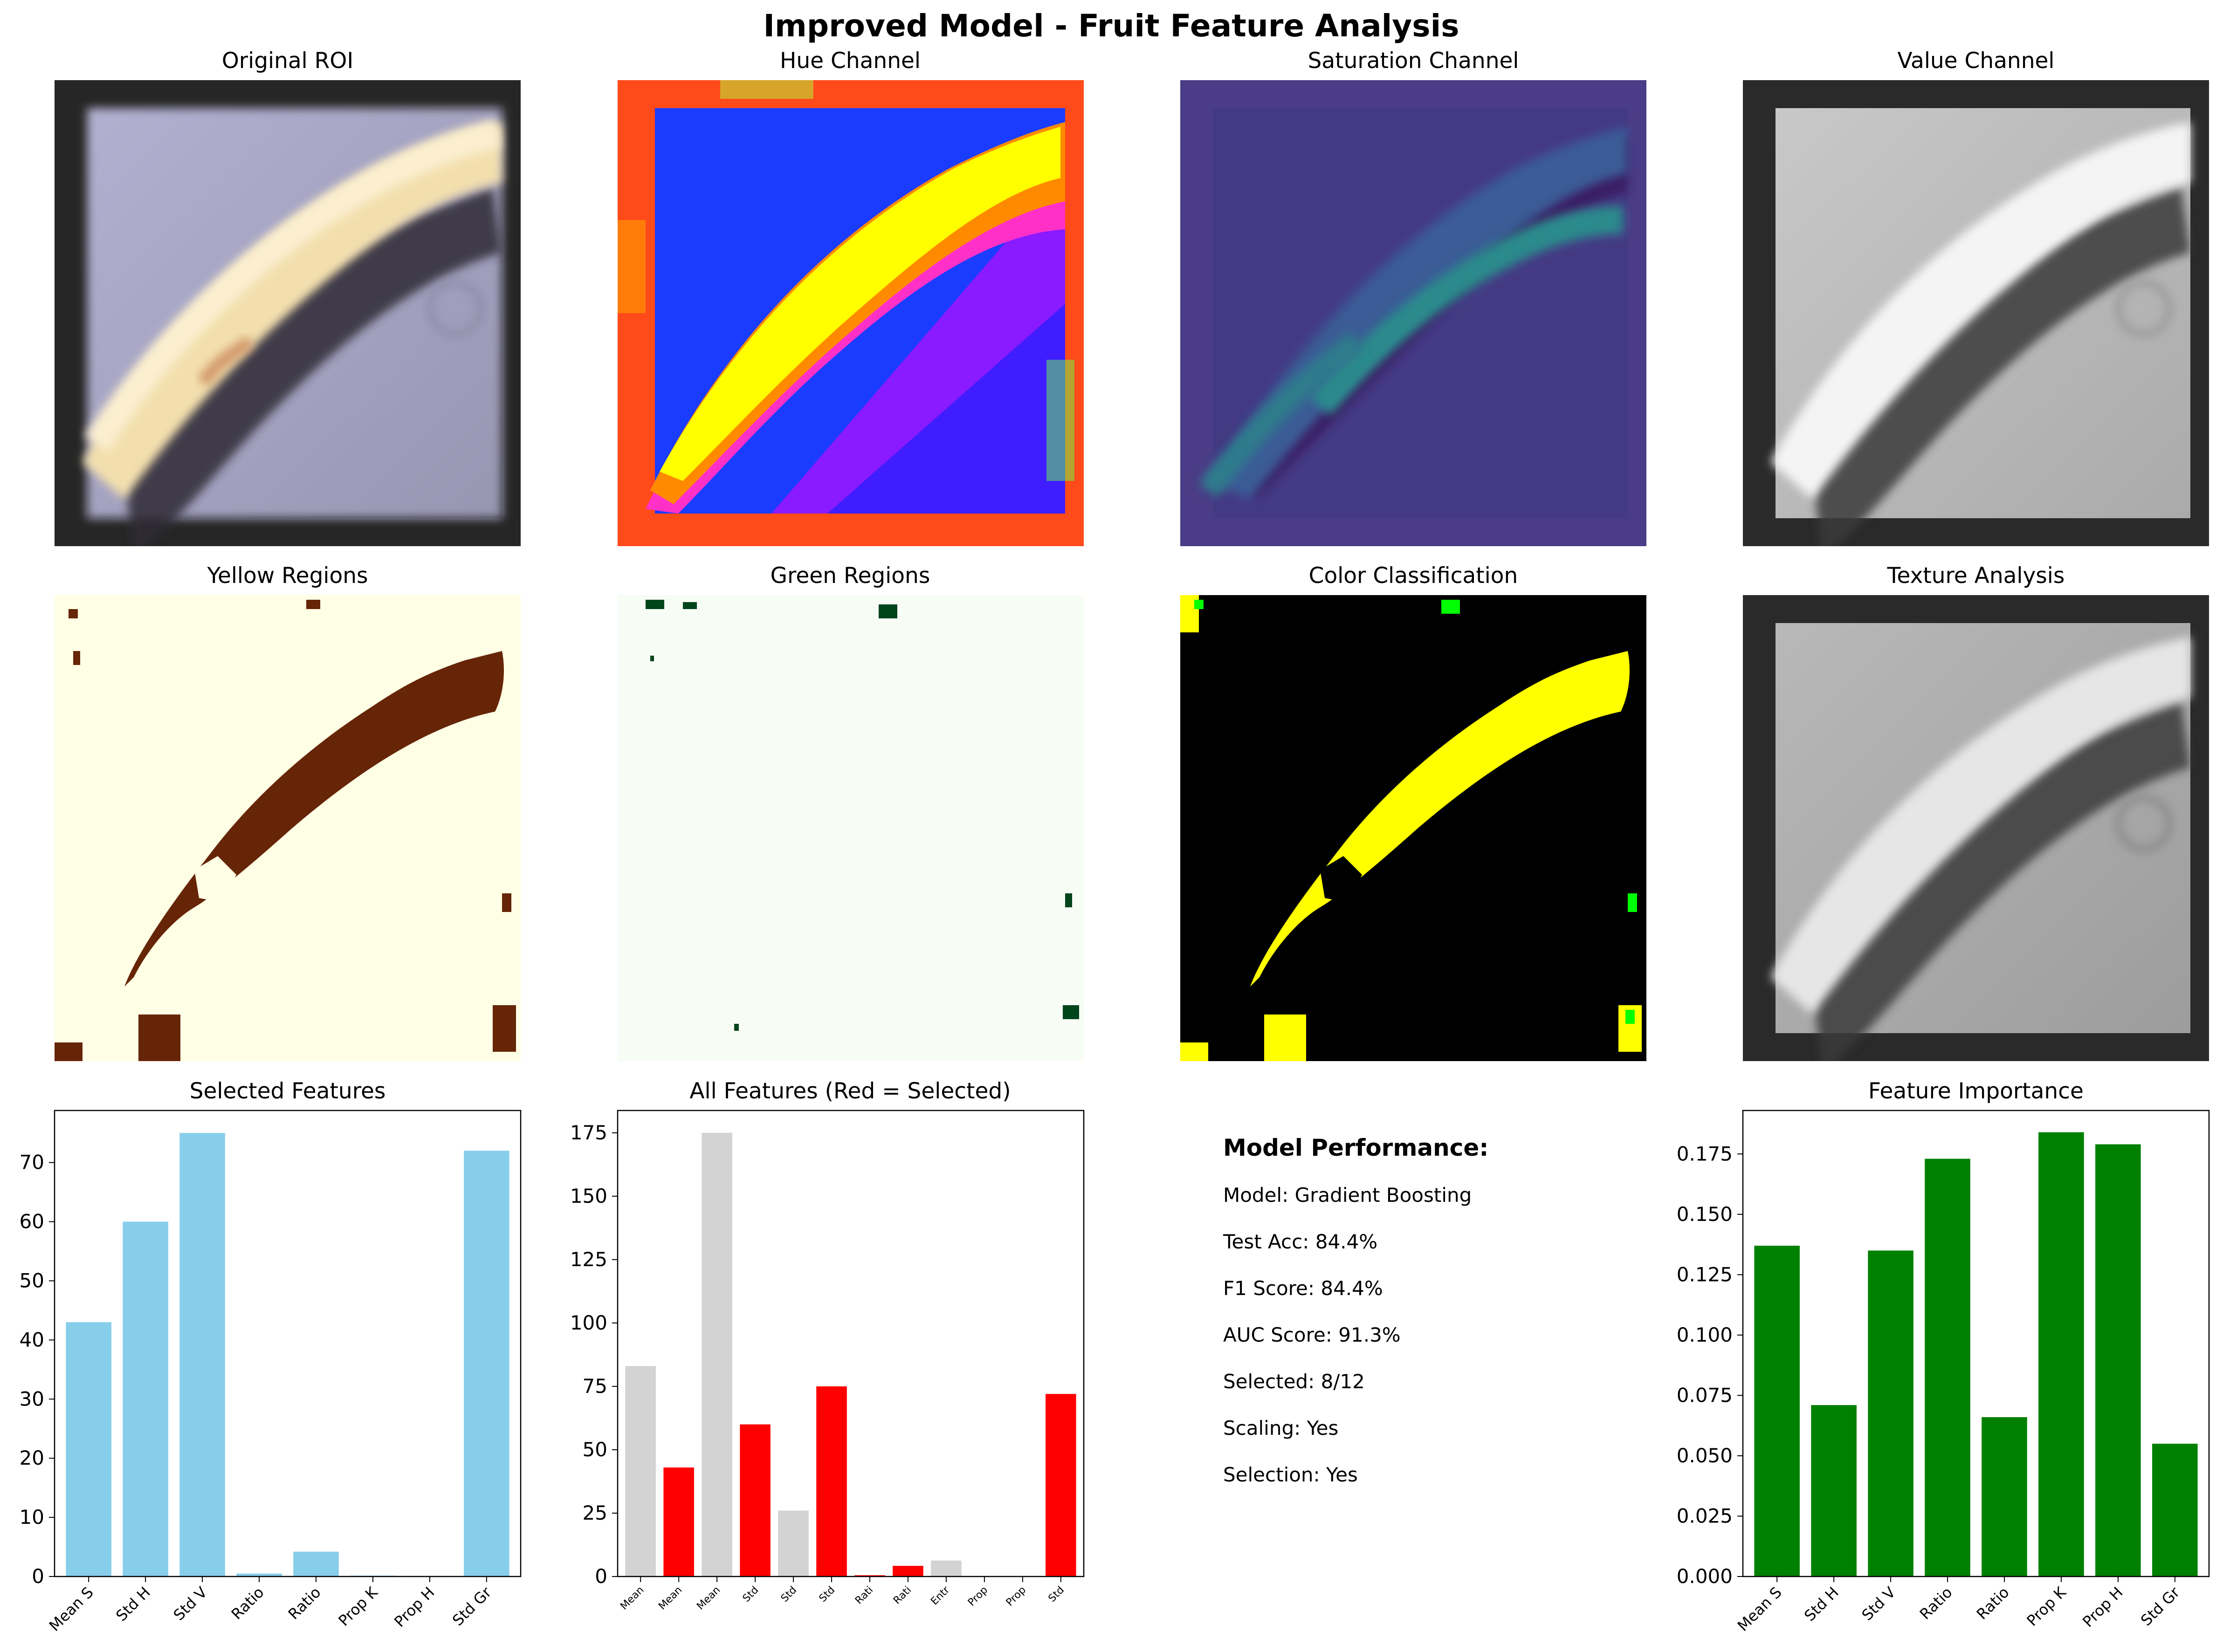 The width and height of the screenshot is (2223, 1652). What do you see at coordinates (1413, 576) in the screenshot?
I see `color-classification-title: Color Classification` at bounding box center [1413, 576].